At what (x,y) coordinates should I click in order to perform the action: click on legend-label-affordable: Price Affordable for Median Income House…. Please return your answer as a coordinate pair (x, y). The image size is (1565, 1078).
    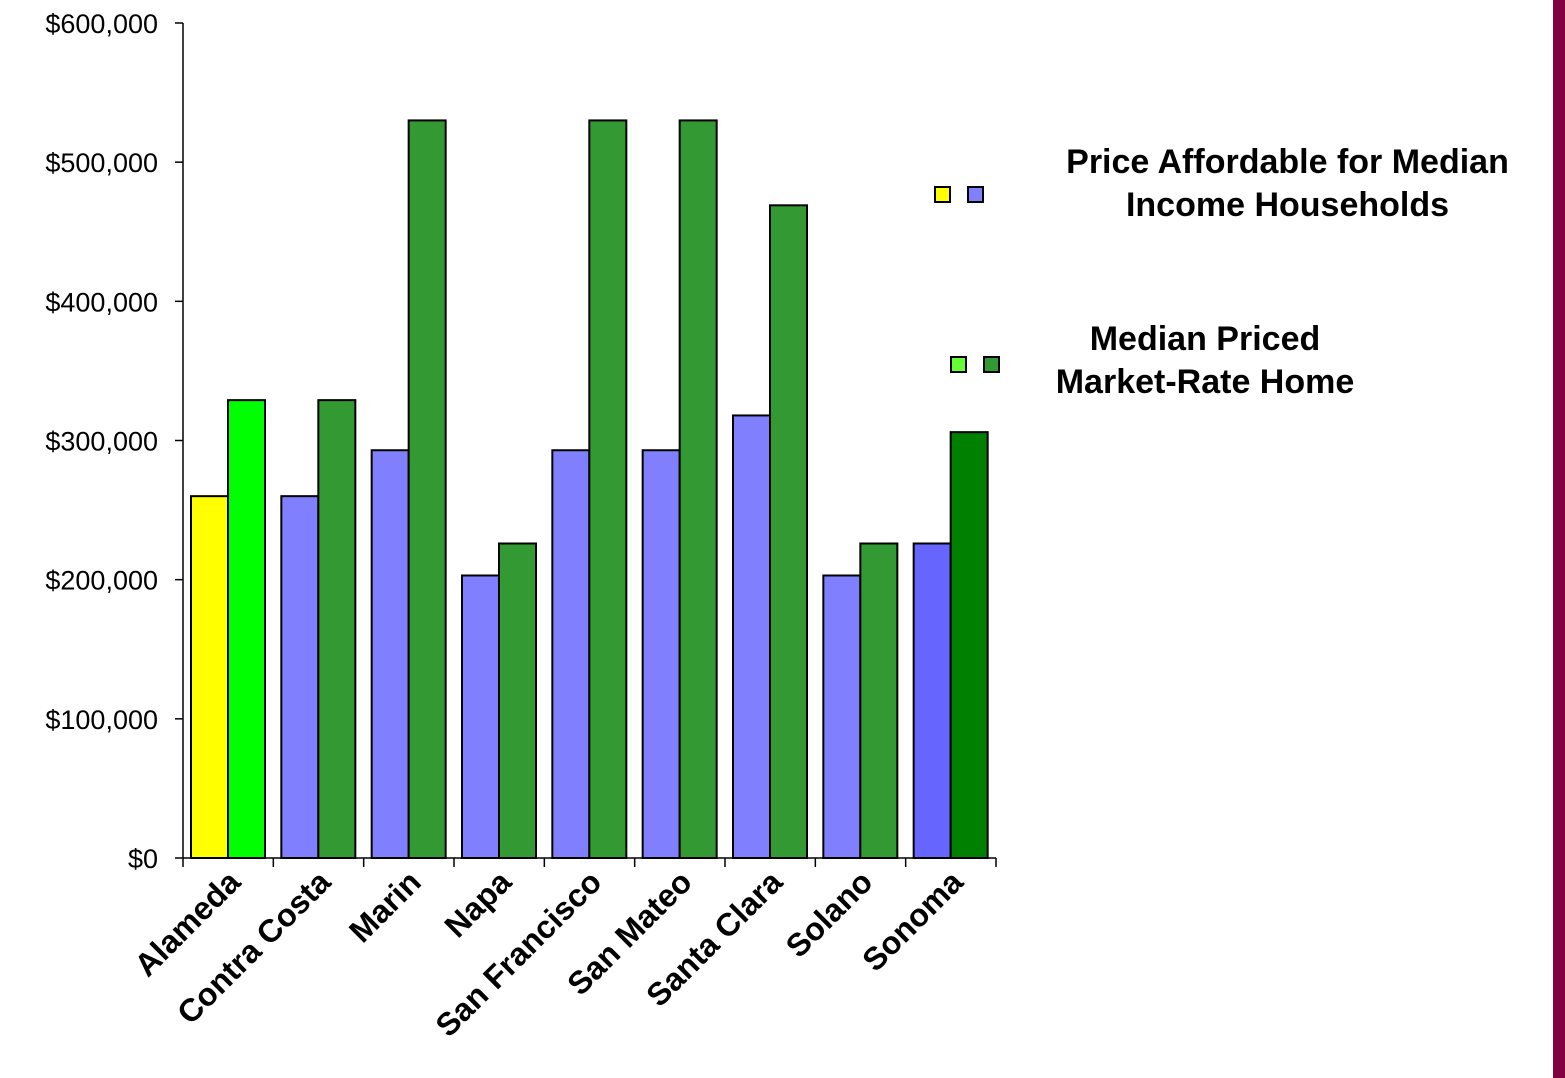
    Looking at the image, I should click on (1287, 184).